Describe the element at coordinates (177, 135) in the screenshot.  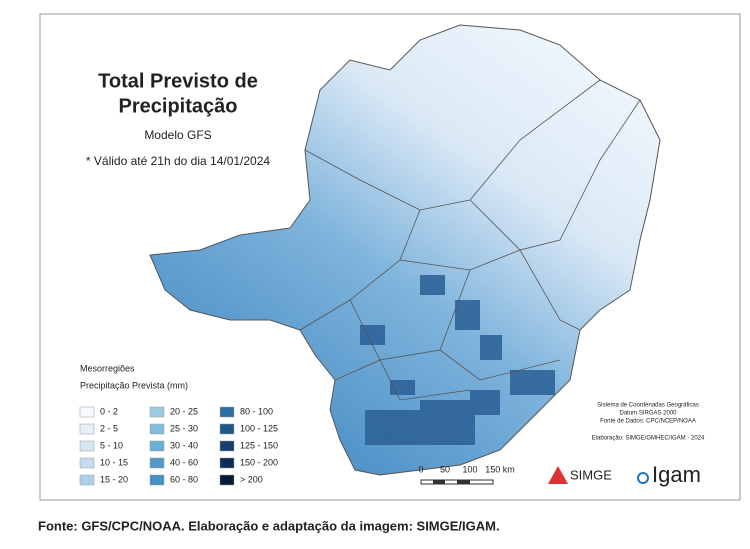
I see `model-name: Modelo GFS` at that location.